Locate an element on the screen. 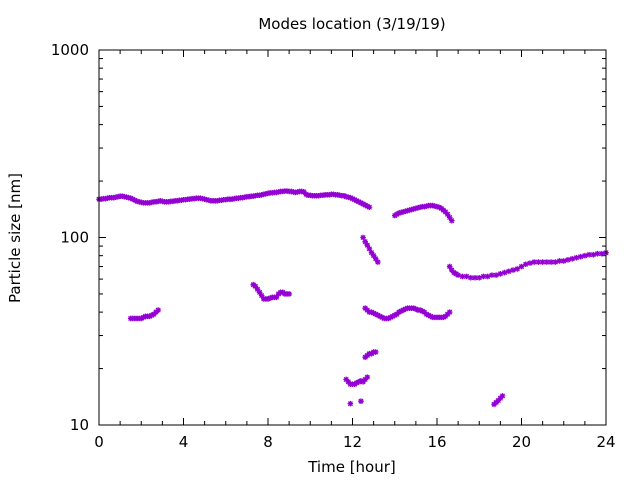  x-tick-label: 20 is located at coordinates (521, 442).